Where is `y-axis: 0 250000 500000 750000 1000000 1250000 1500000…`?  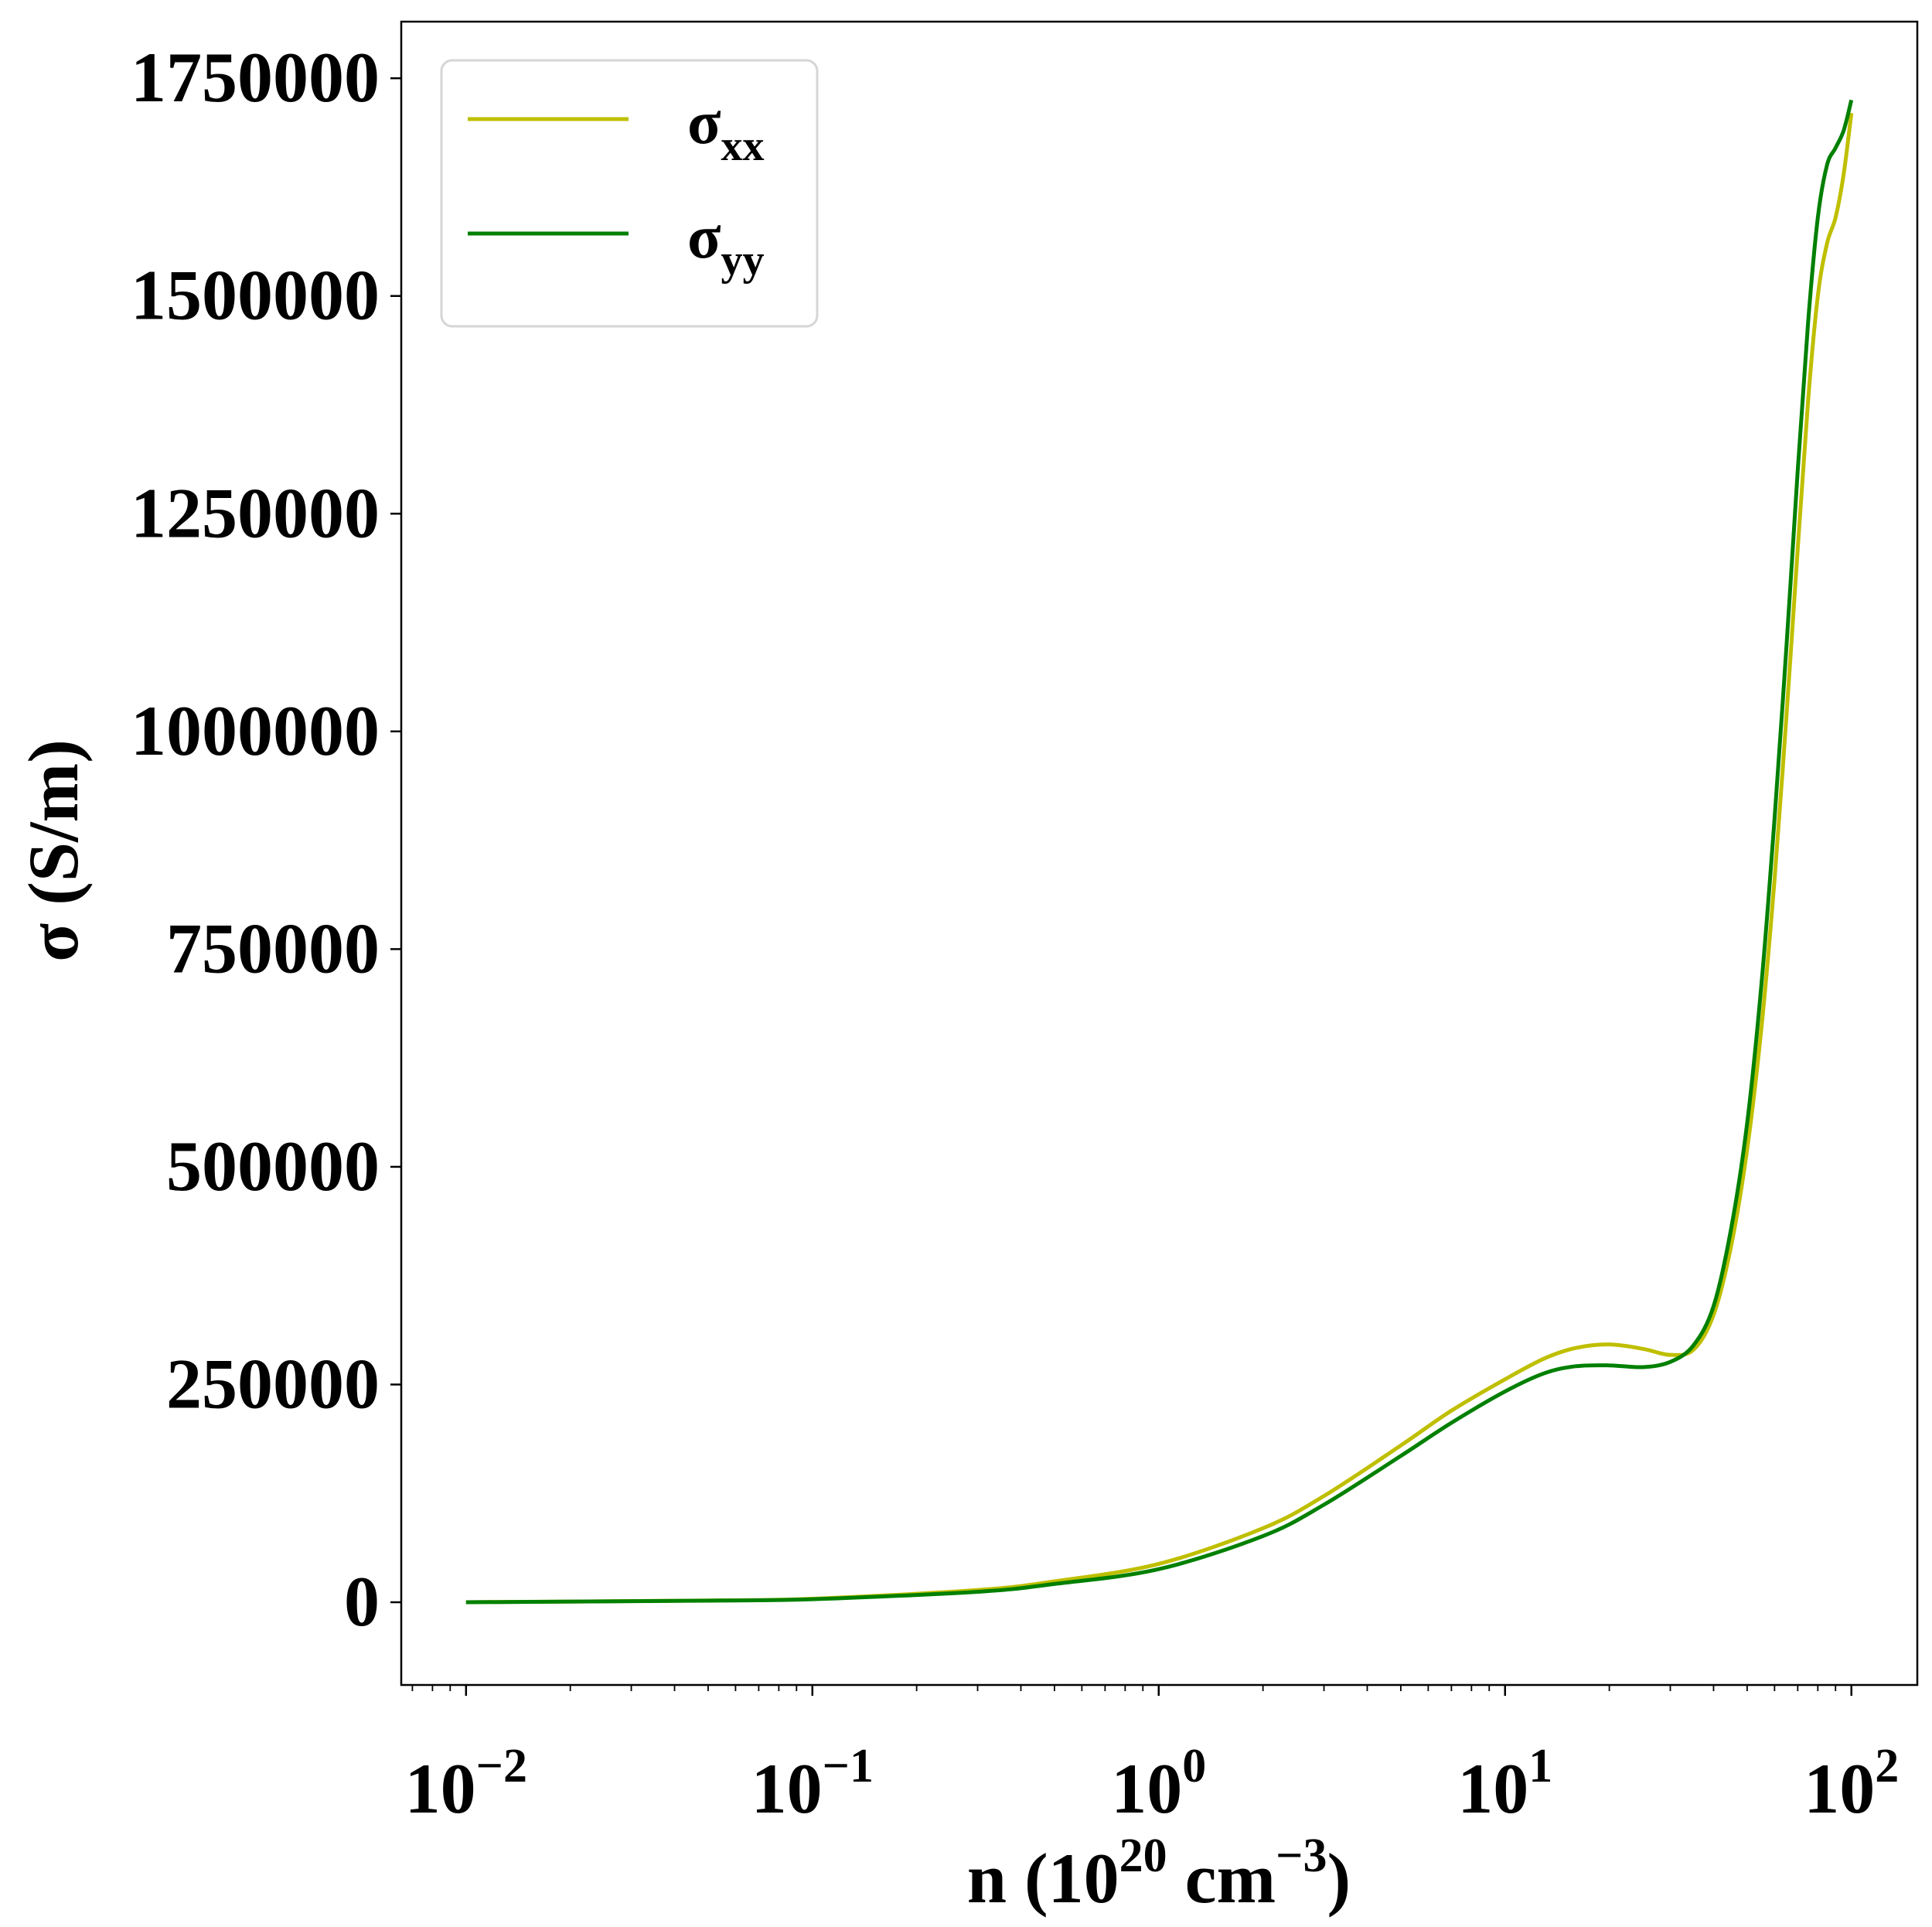 y-axis: 0 250000 500000 750000 1000000 1250000 1500000… is located at coordinates (266, 839).